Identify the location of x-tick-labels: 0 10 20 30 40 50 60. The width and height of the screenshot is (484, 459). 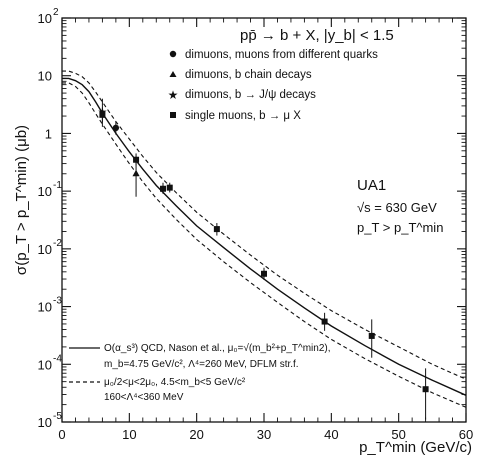
(265, 434).